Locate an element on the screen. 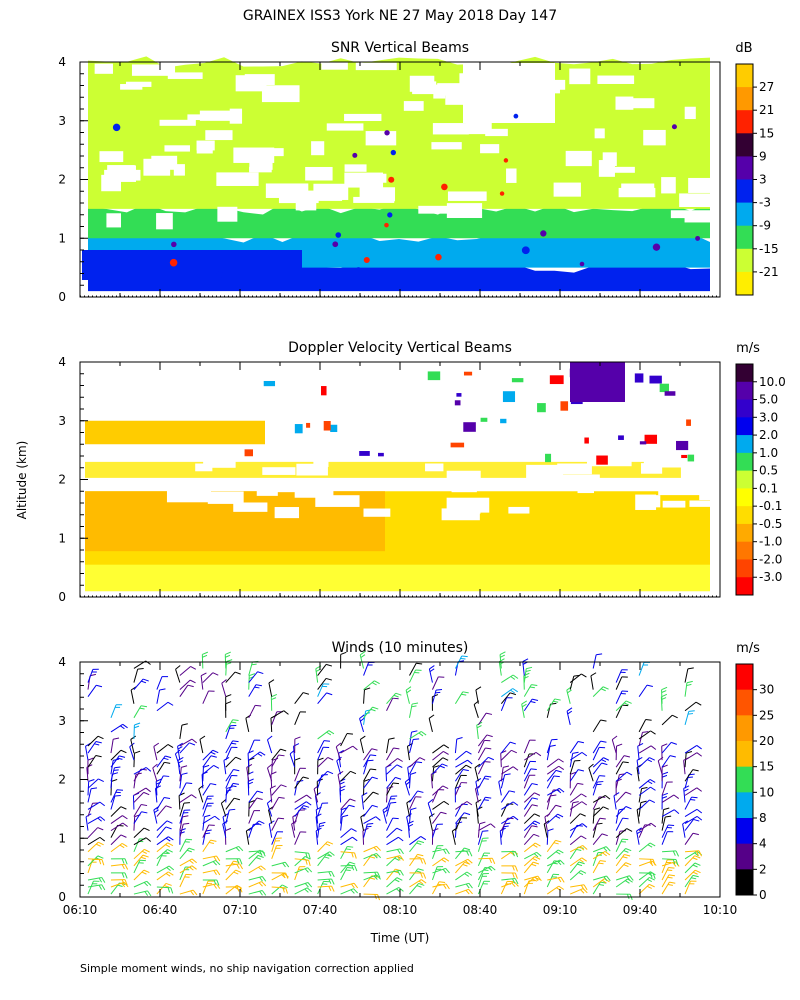  snr-colorbar: 27 21 15 9 3 -3 -9 -15 -21 is located at coordinates (757, 179).